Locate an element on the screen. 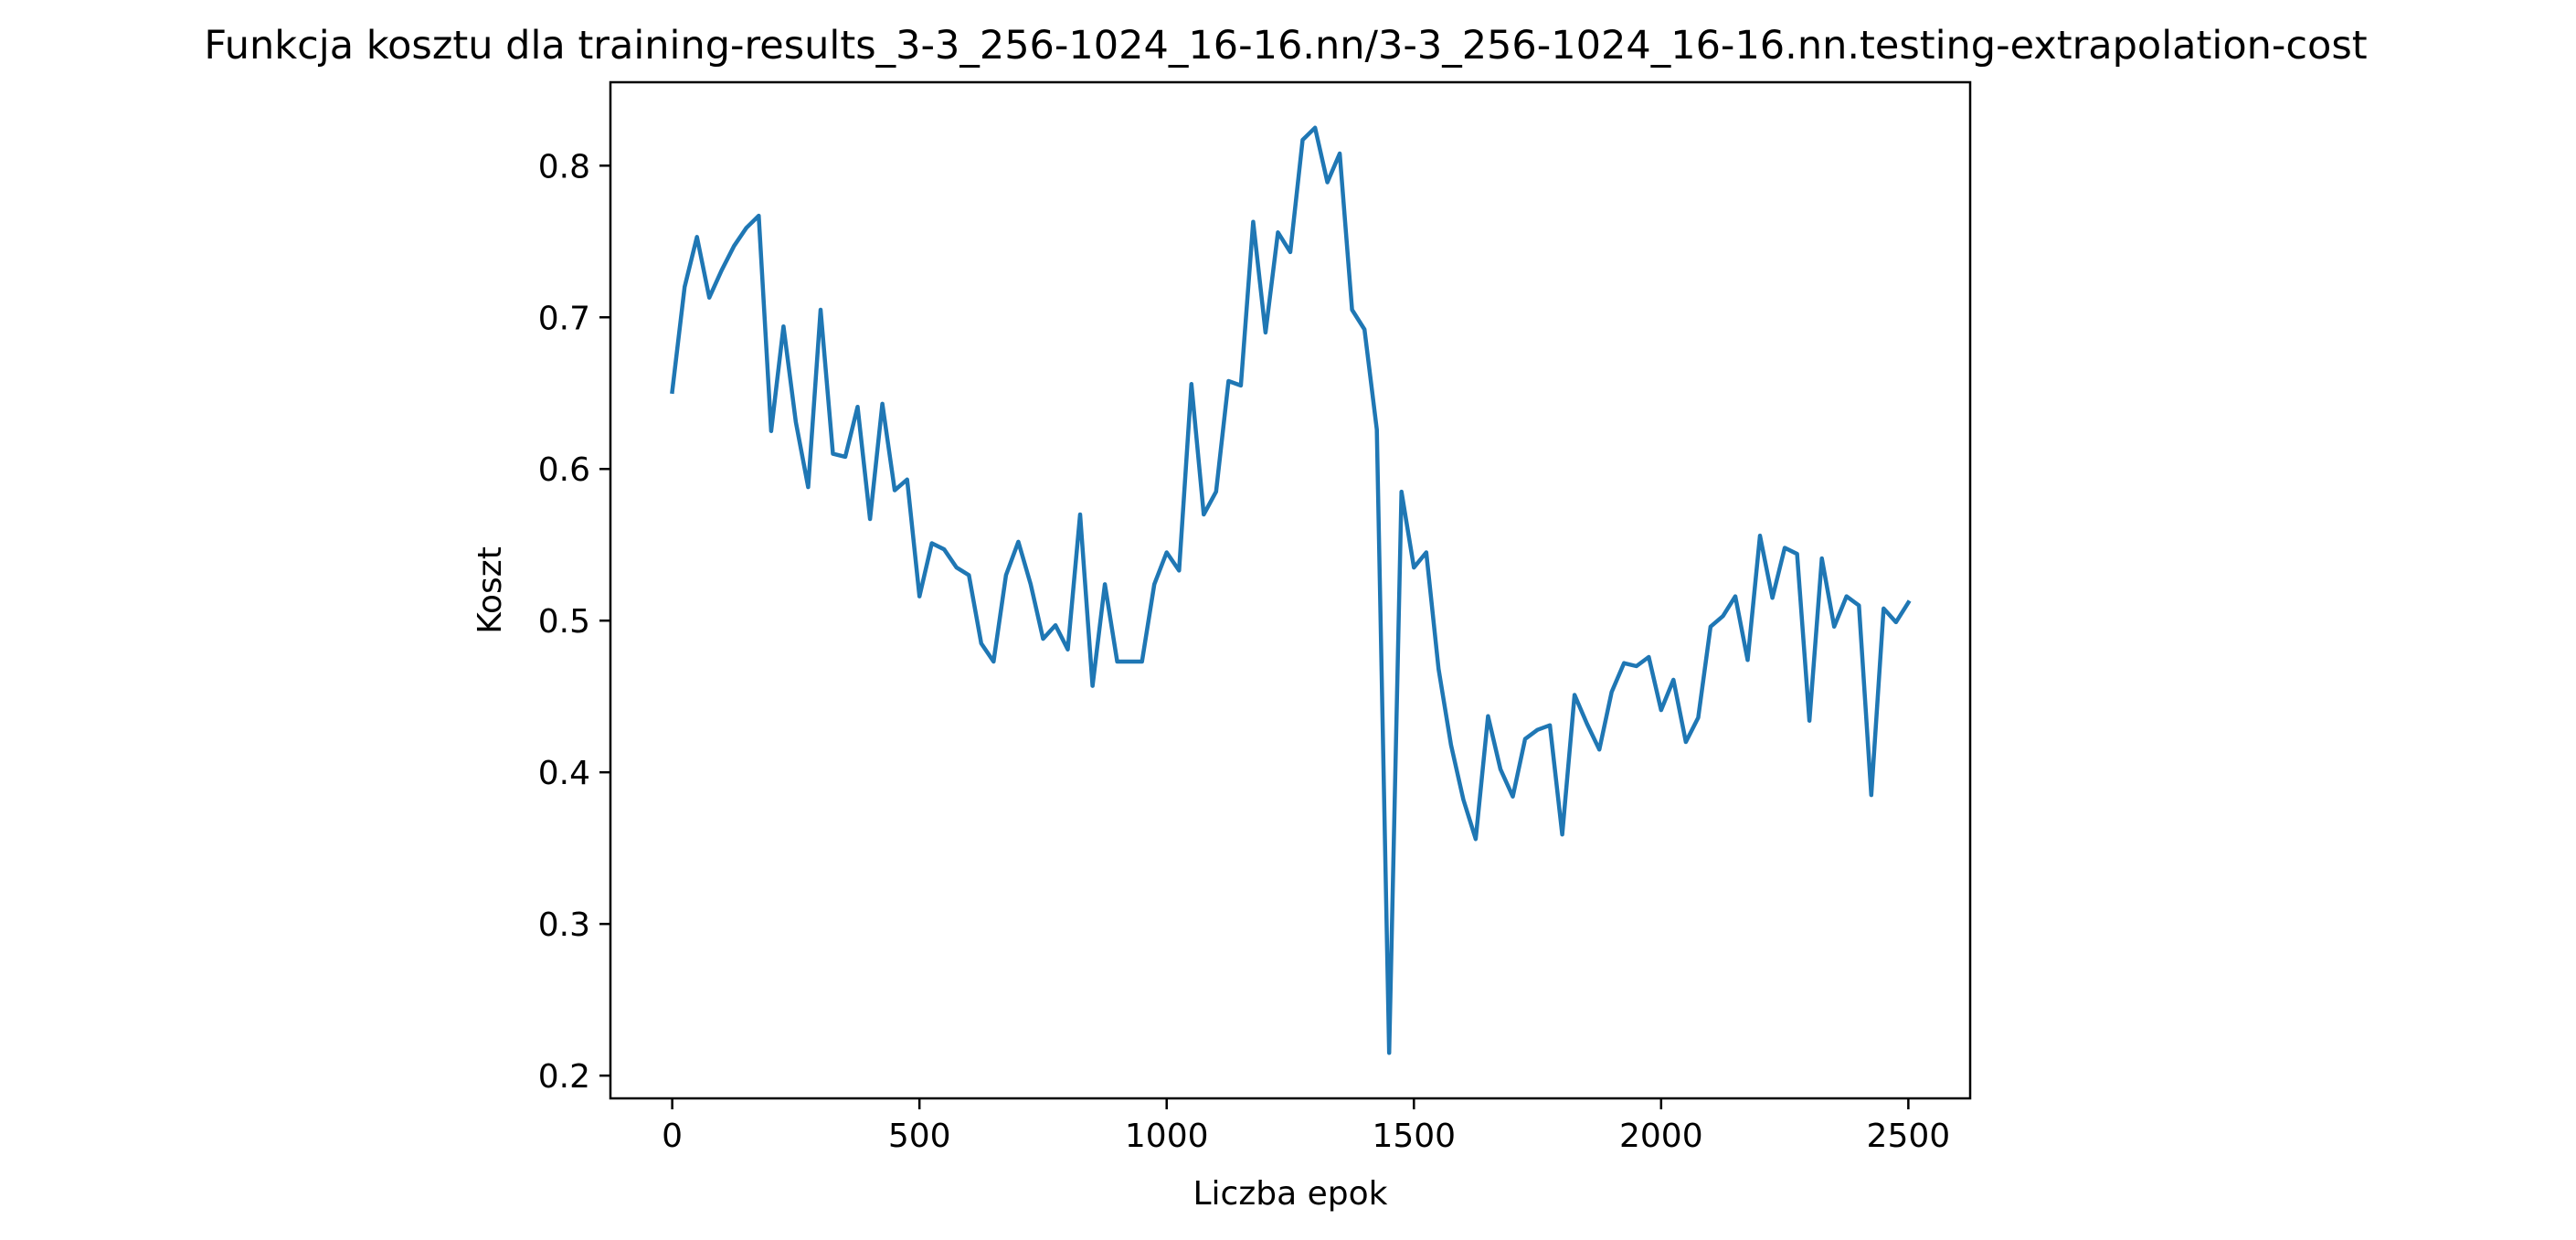 The image size is (2576, 1240). x-tick-label: 2500 is located at coordinates (1909, 1136).